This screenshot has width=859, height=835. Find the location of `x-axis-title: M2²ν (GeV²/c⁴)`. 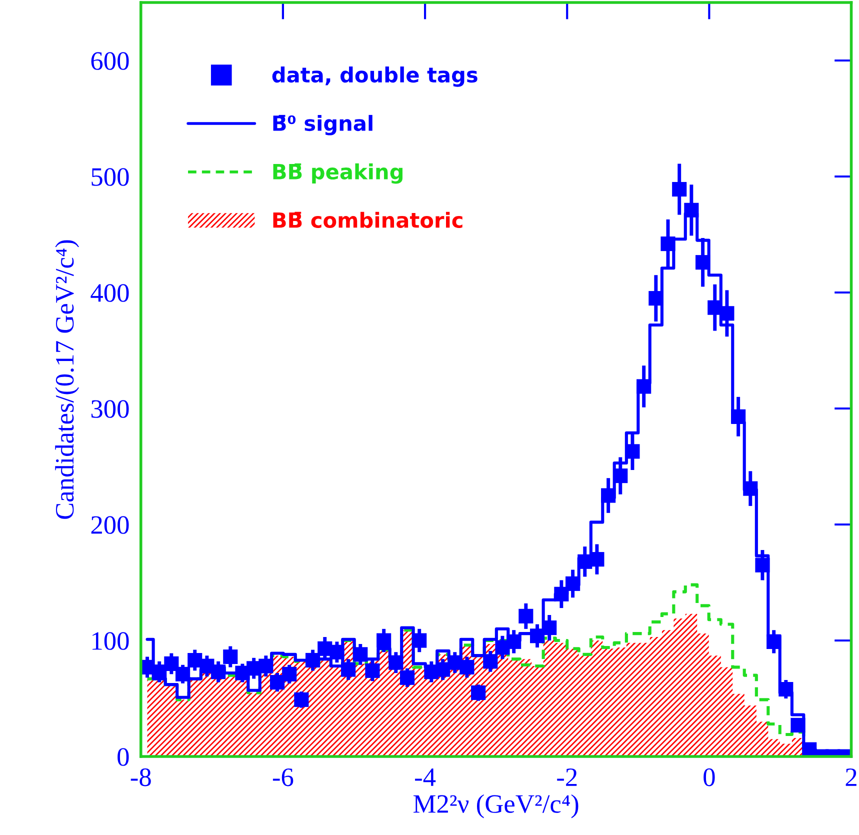

x-axis-title: M2²ν (GeV²/c⁴) is located at coordinates (496, 806).